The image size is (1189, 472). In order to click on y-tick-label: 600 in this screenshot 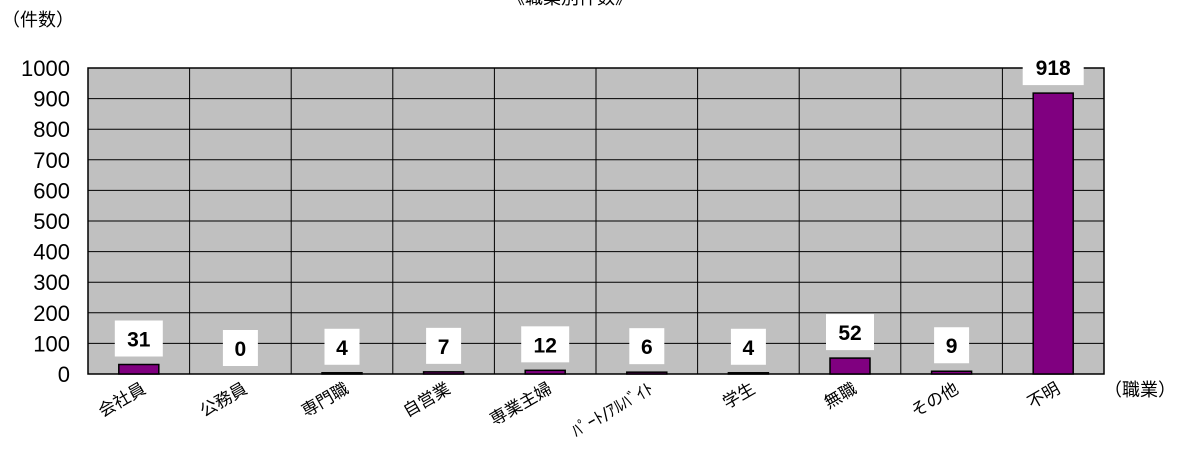, I will do `click(51, 190)`.